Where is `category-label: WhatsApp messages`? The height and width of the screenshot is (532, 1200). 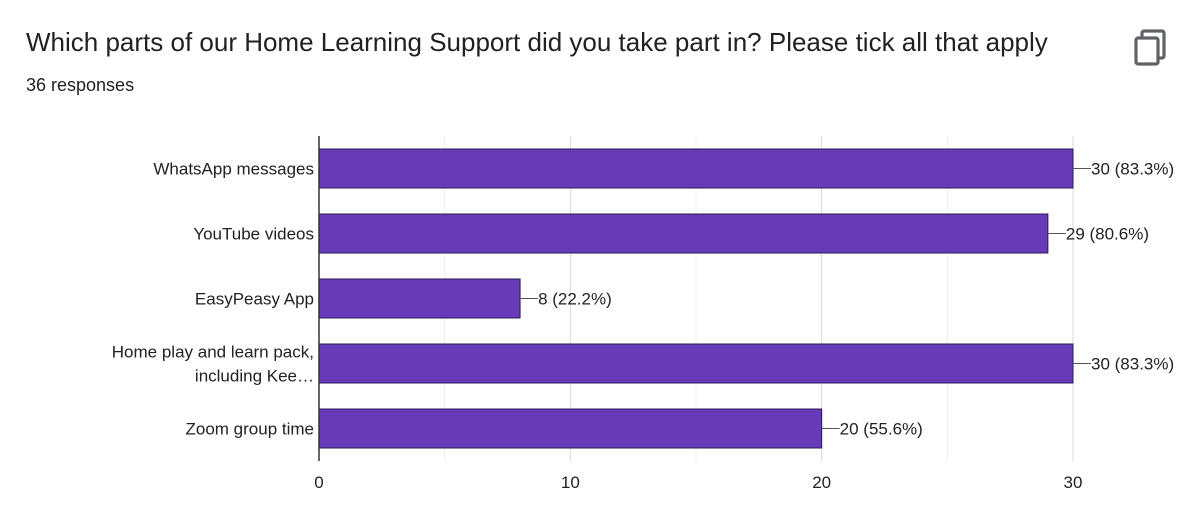
category-label: WhatsApp messages is located at coordinates (233, 169).